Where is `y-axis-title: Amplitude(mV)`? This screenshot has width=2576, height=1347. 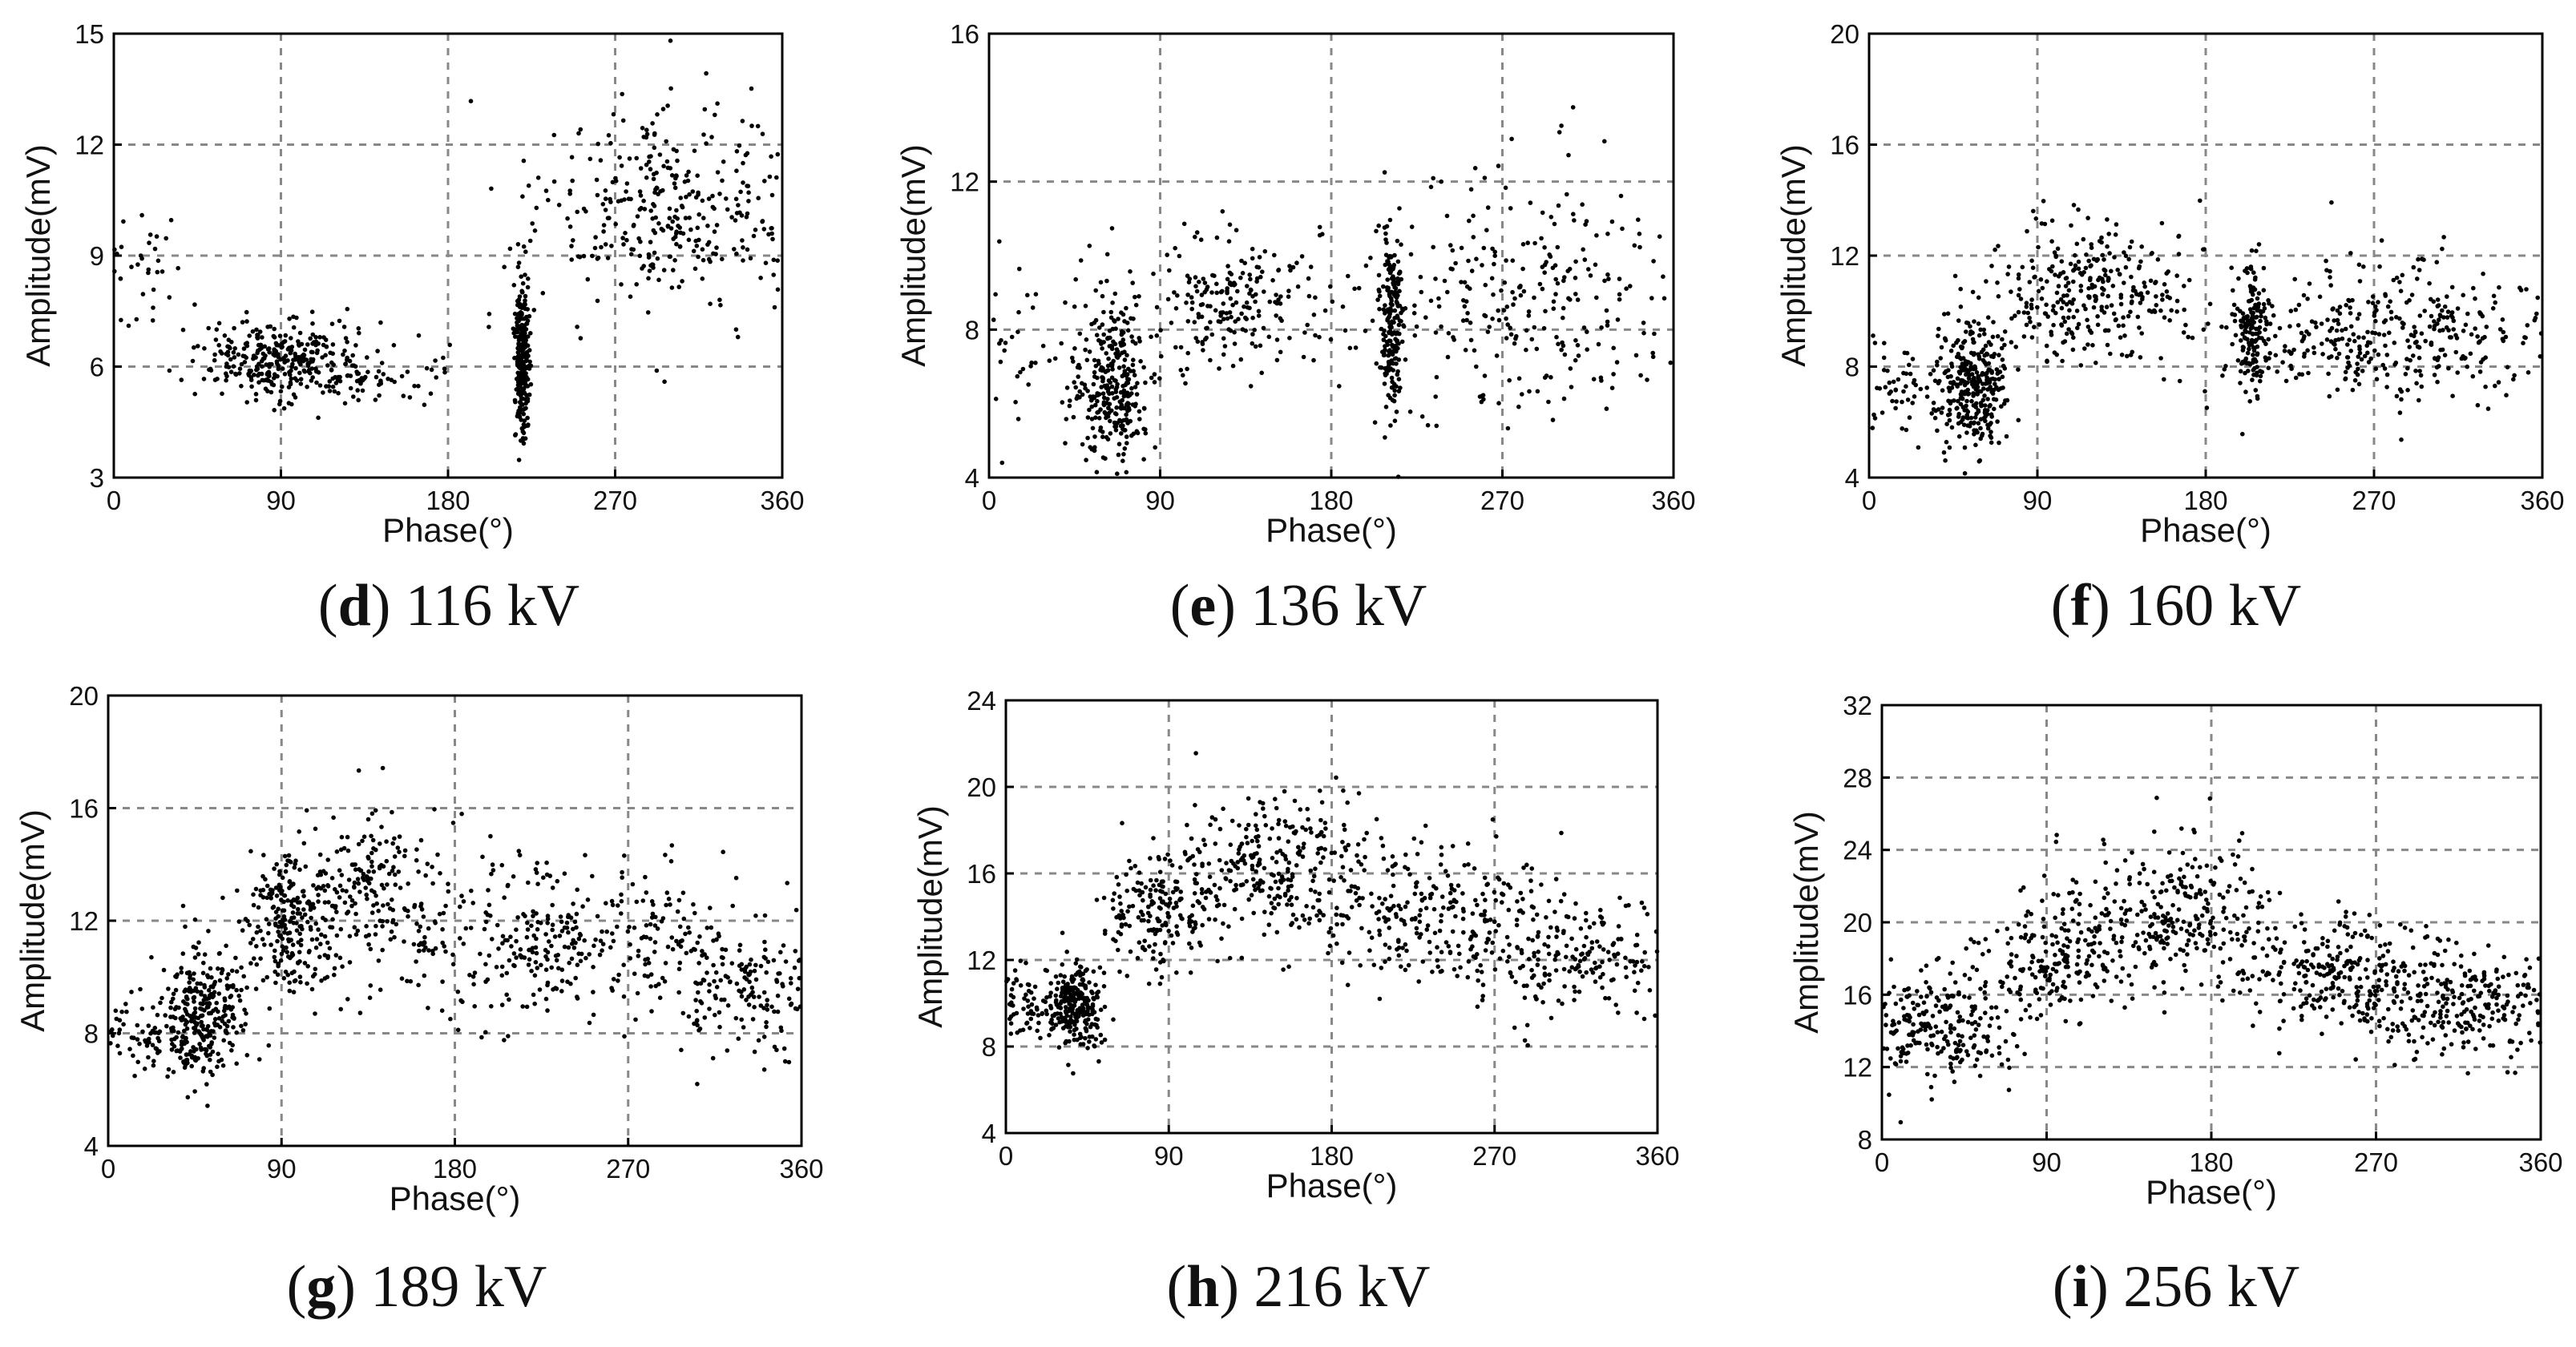 y-axis-title: Amplitude(mV) is located at coordinates (1794, 255).